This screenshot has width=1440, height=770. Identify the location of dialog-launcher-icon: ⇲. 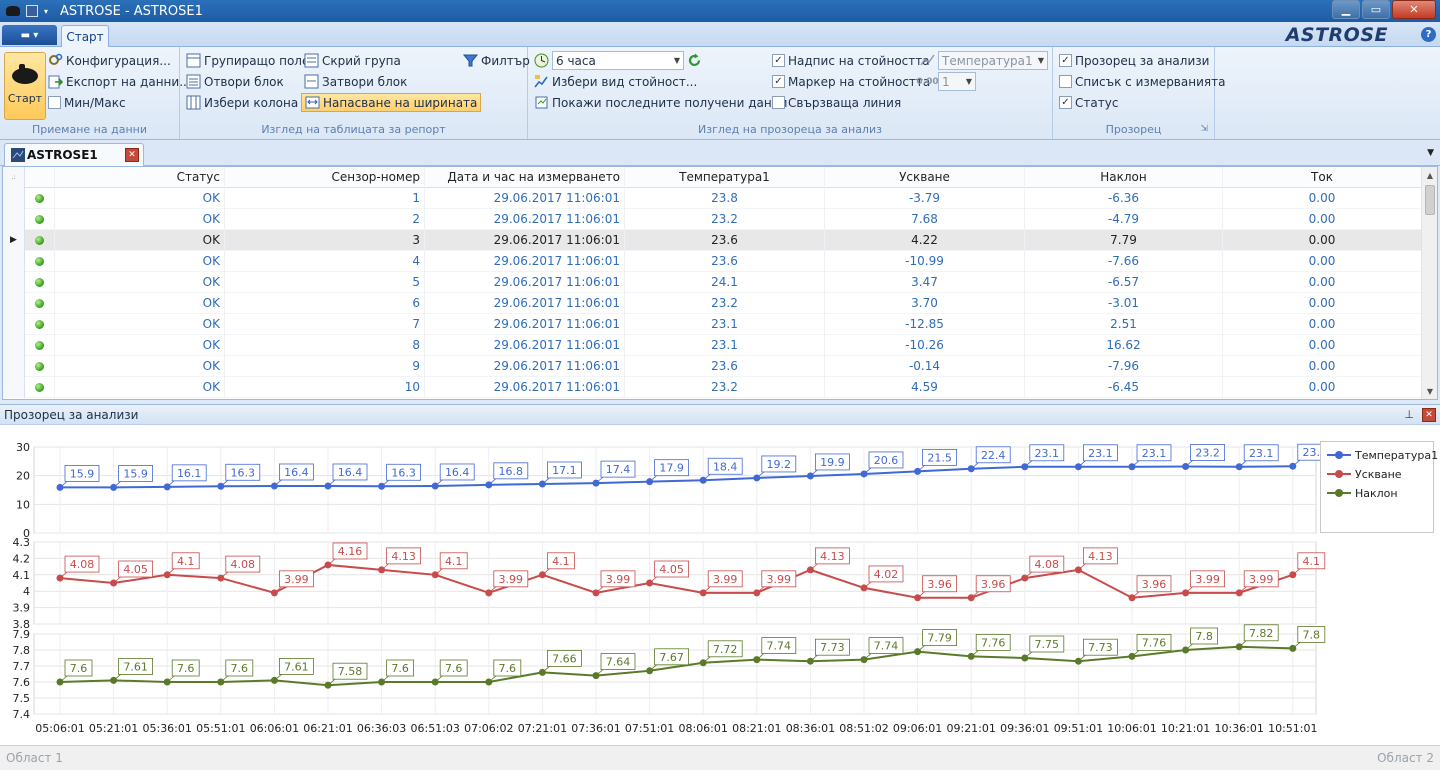
(1204, 129).